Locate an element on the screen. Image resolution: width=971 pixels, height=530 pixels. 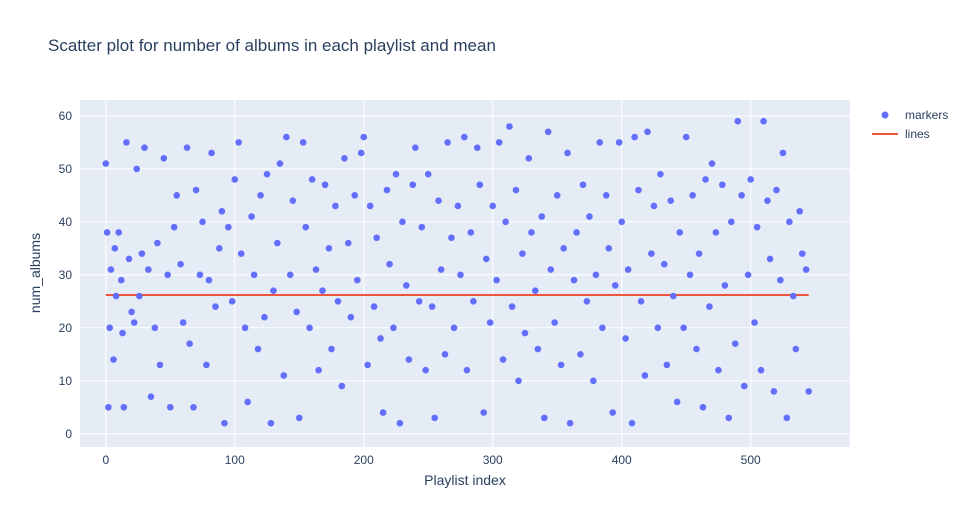
y-tick-label: 20 is located at coordinates (66, 328).